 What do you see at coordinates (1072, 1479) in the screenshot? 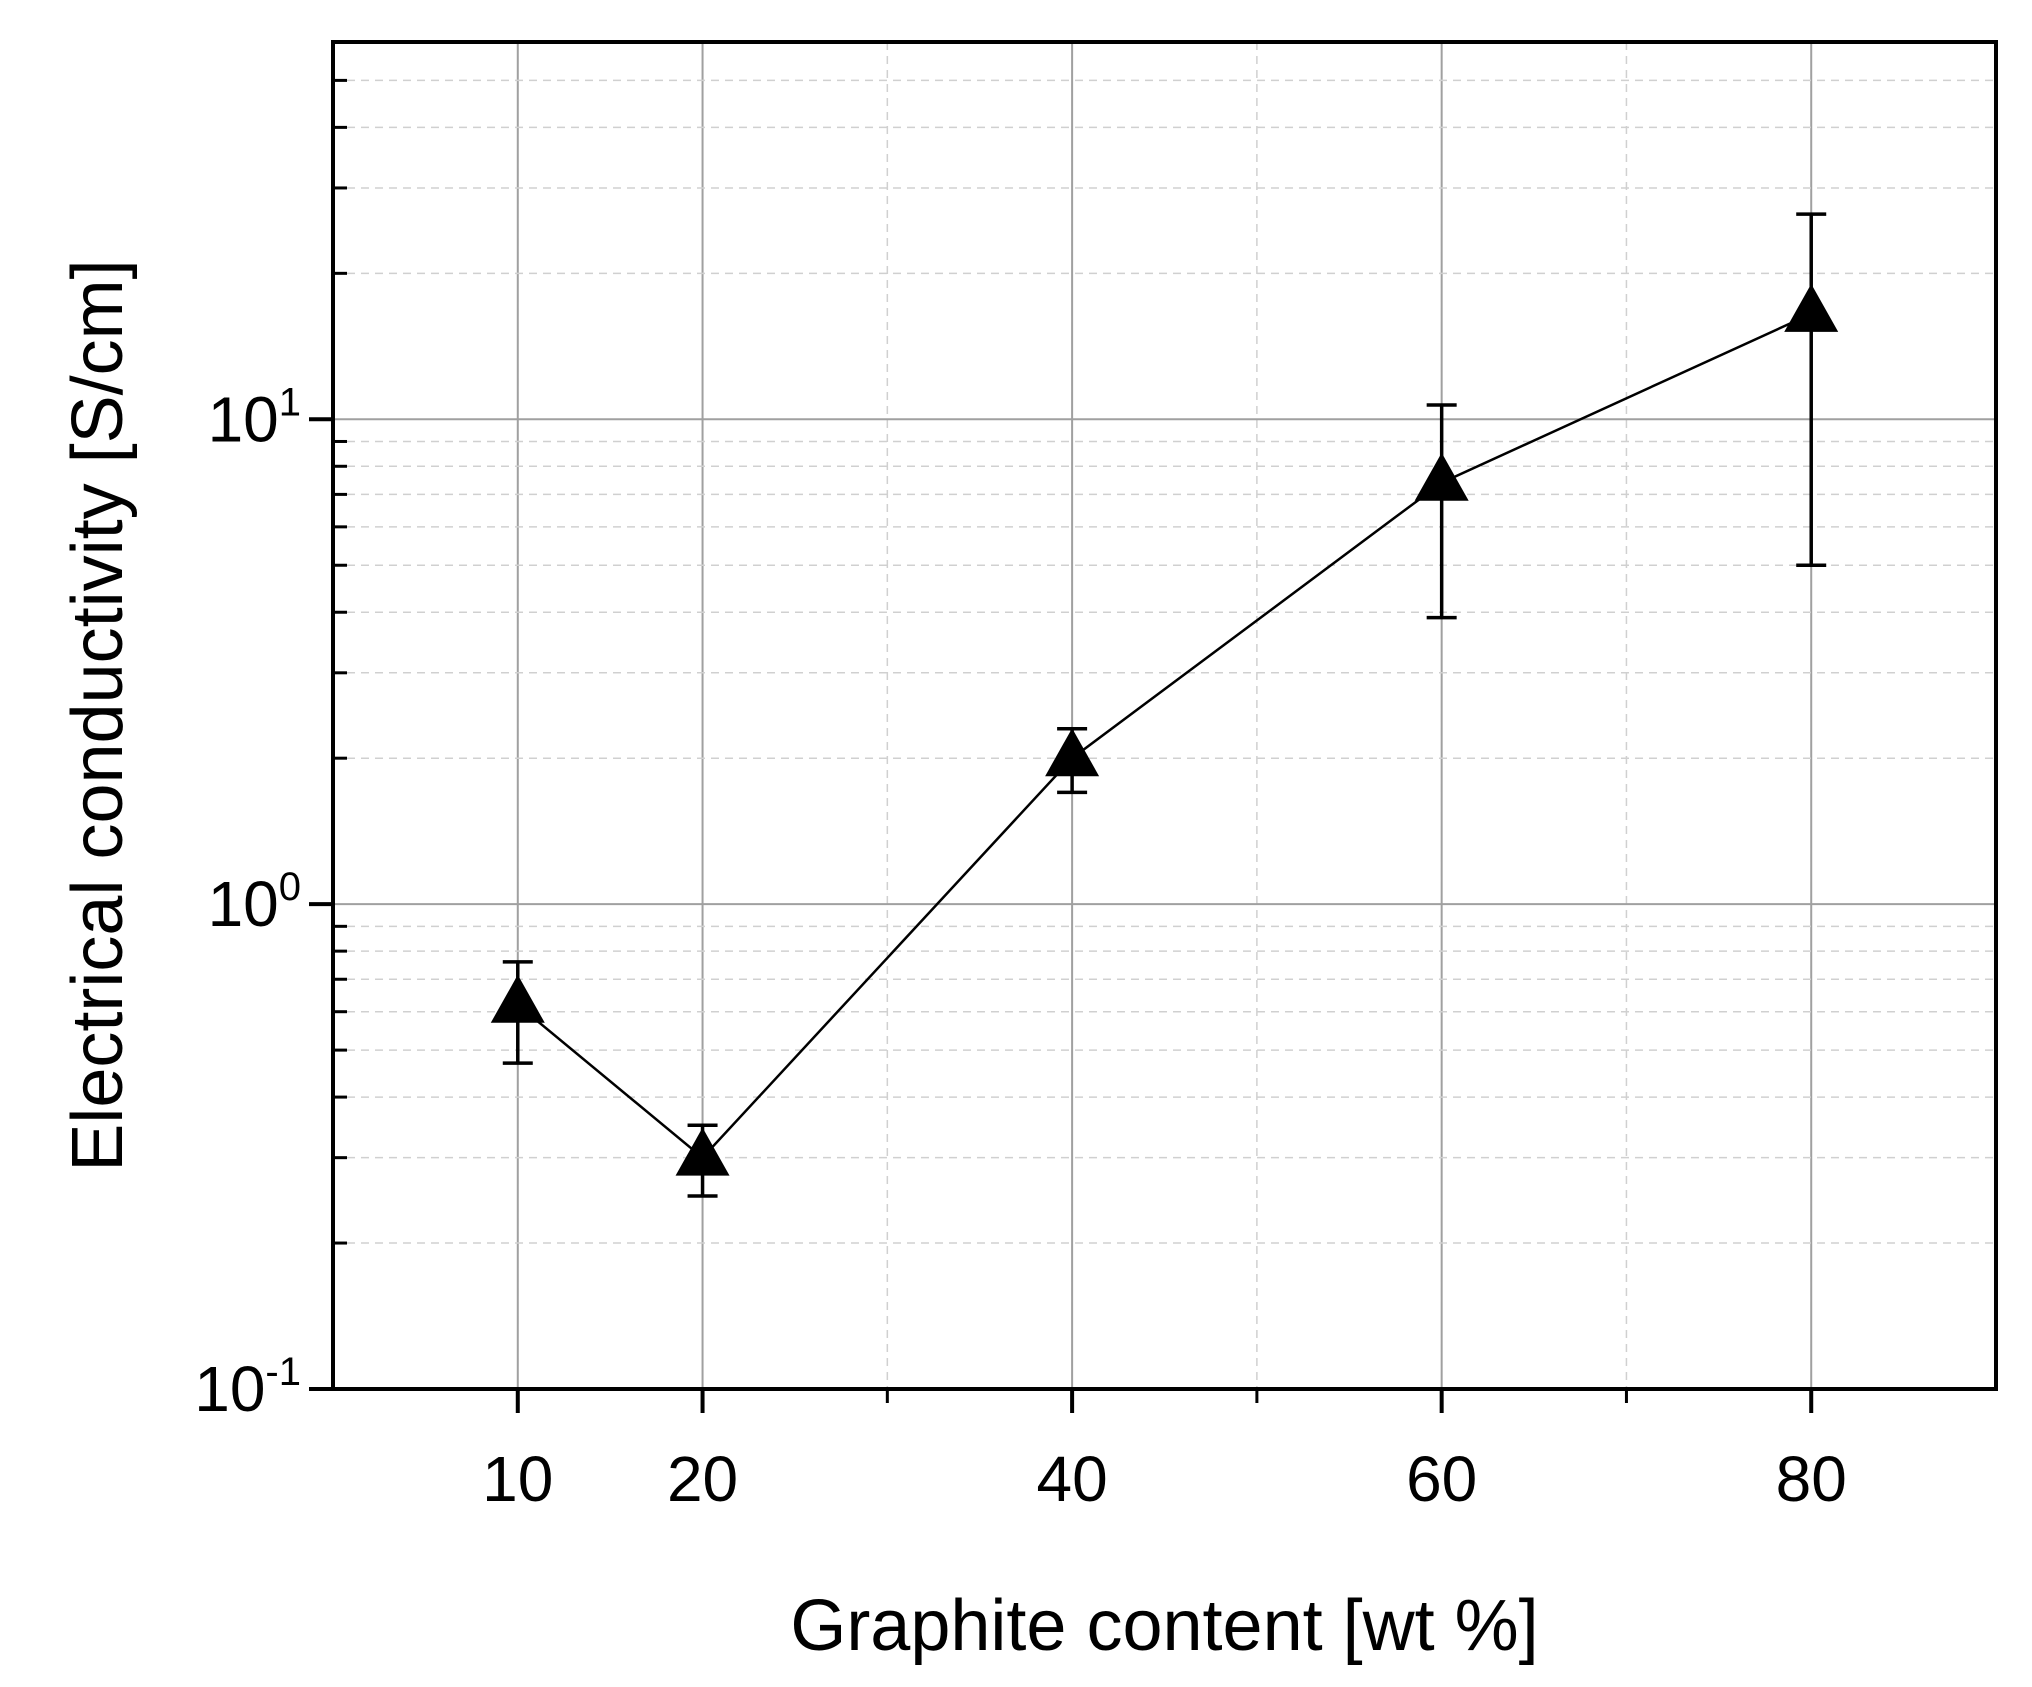
I see `x-tick-label: 40` at bounding box center [1072, 1479].